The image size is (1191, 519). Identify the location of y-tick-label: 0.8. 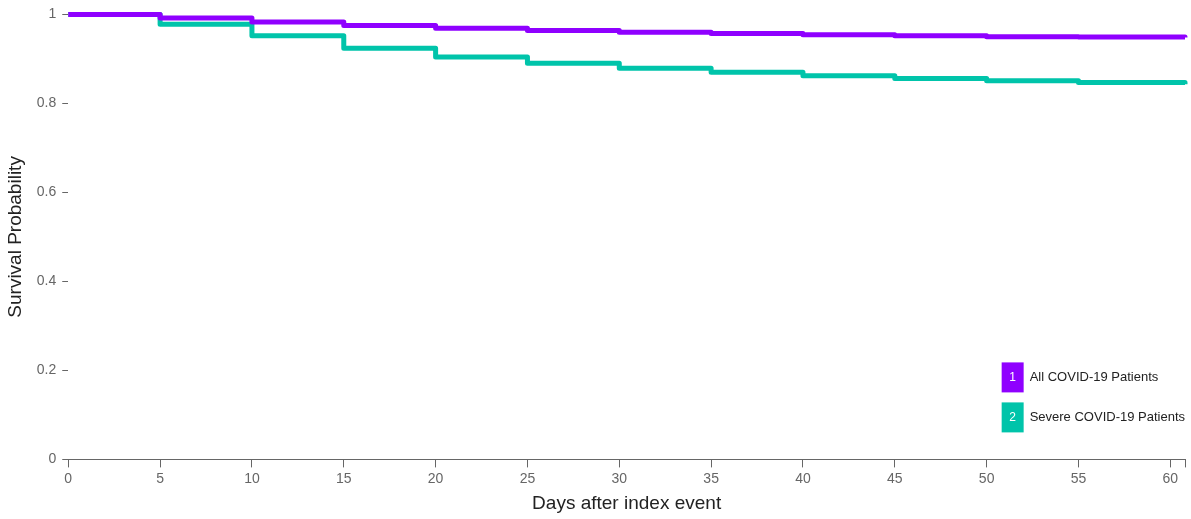
(46, 102).